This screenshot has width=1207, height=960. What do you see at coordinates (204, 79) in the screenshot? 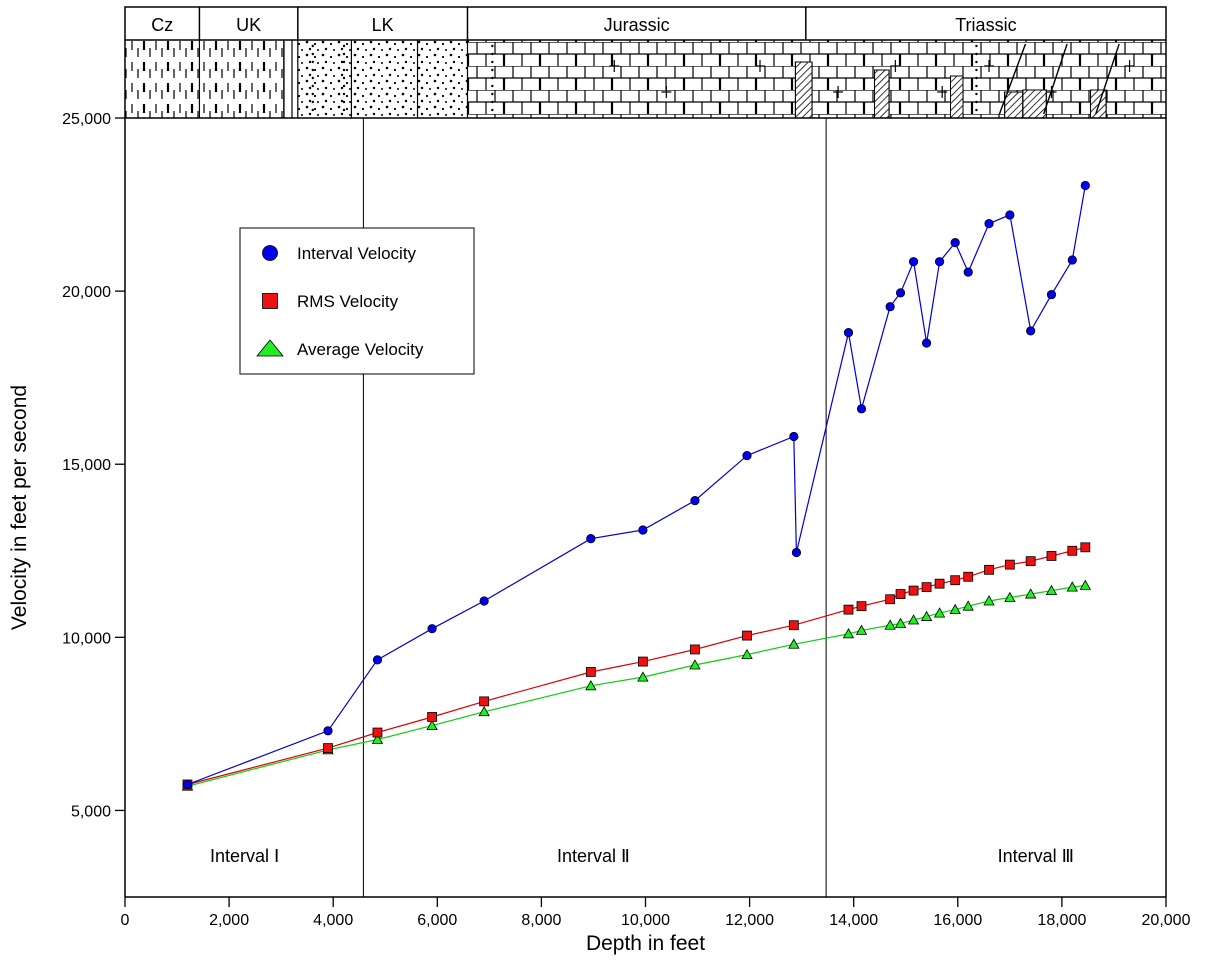
I see `lithology-block-shale` at bounding box center [204, 79].